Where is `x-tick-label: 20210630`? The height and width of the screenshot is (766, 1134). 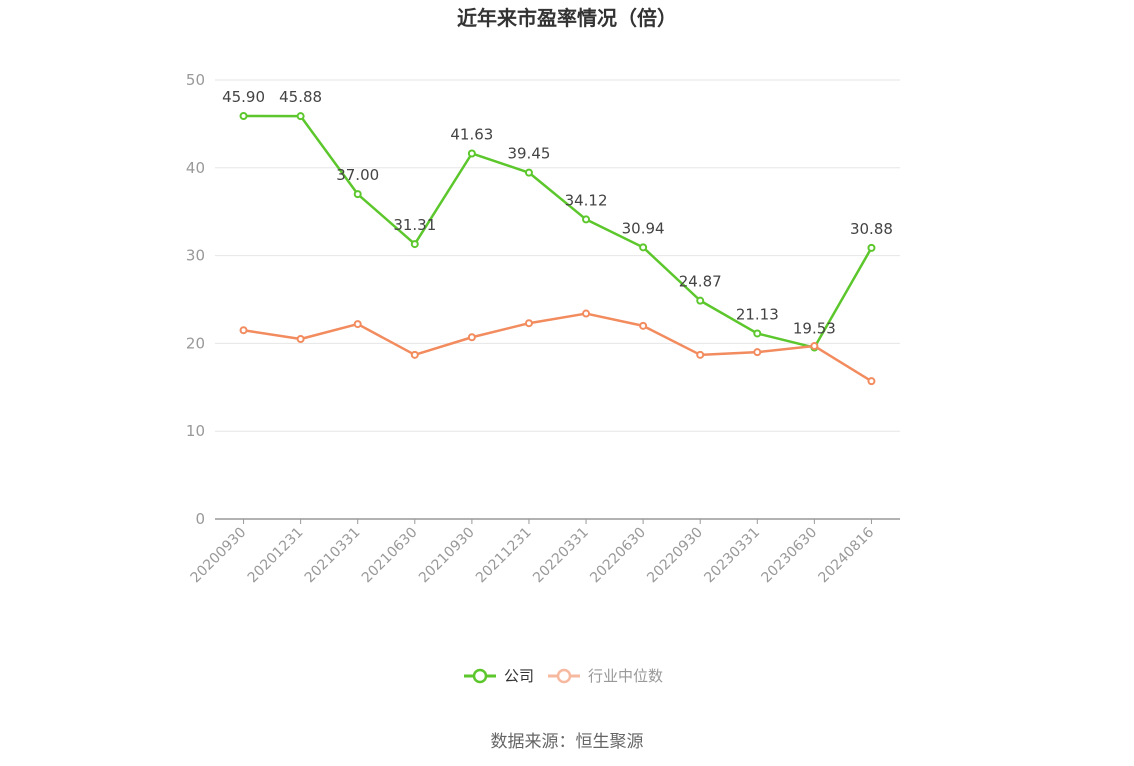
x-tick-label: 20210630 is located at coordinates (390, 556).